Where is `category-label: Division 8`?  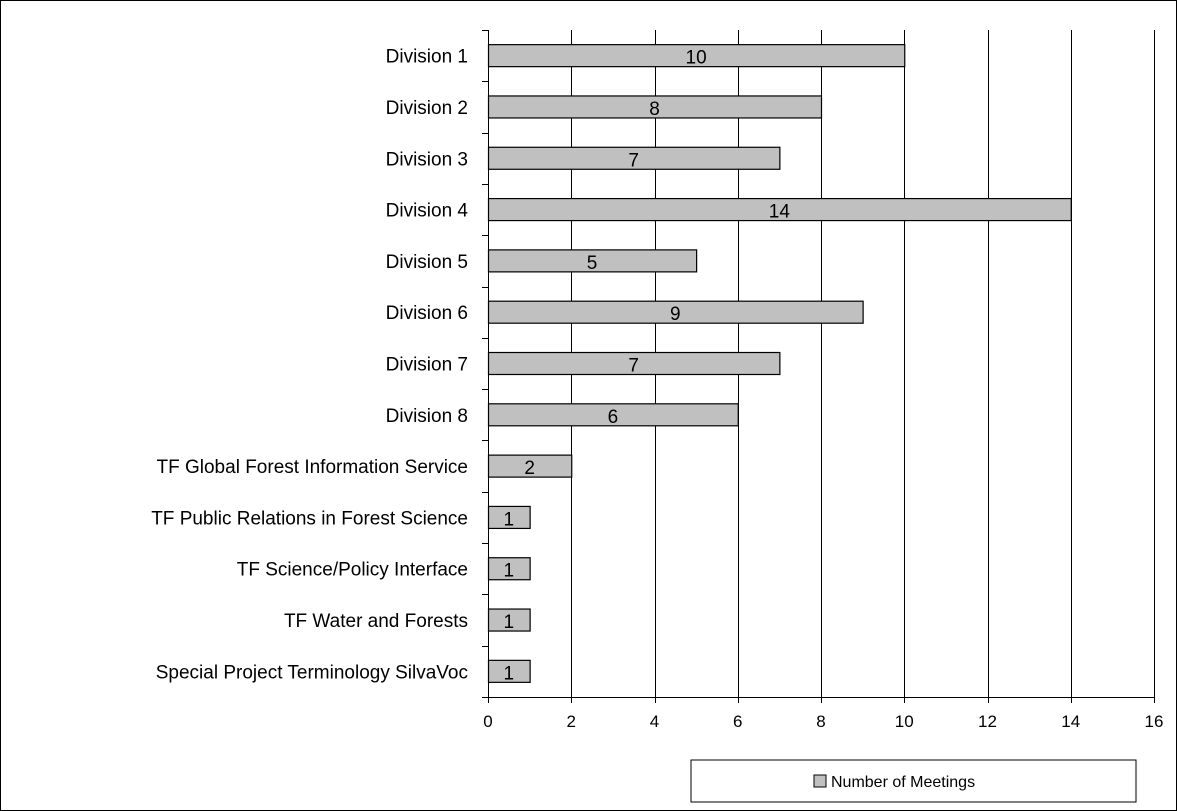
category-label: Division 8 is located at coordinates (427, 416).